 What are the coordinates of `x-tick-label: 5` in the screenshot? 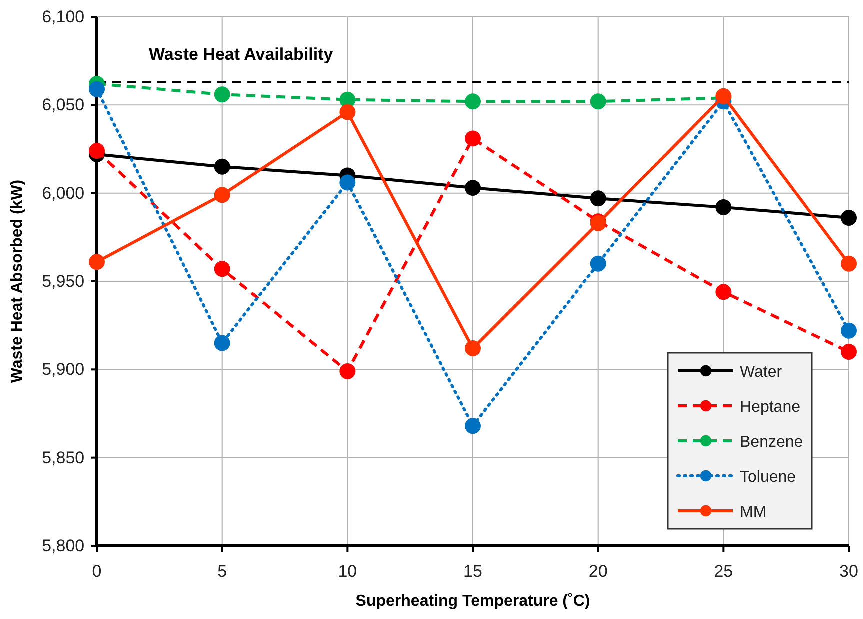 It's located at (223, 572).